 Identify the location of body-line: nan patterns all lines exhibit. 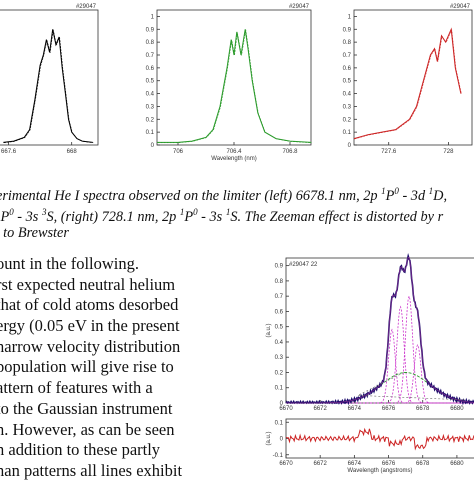
(91, 470).